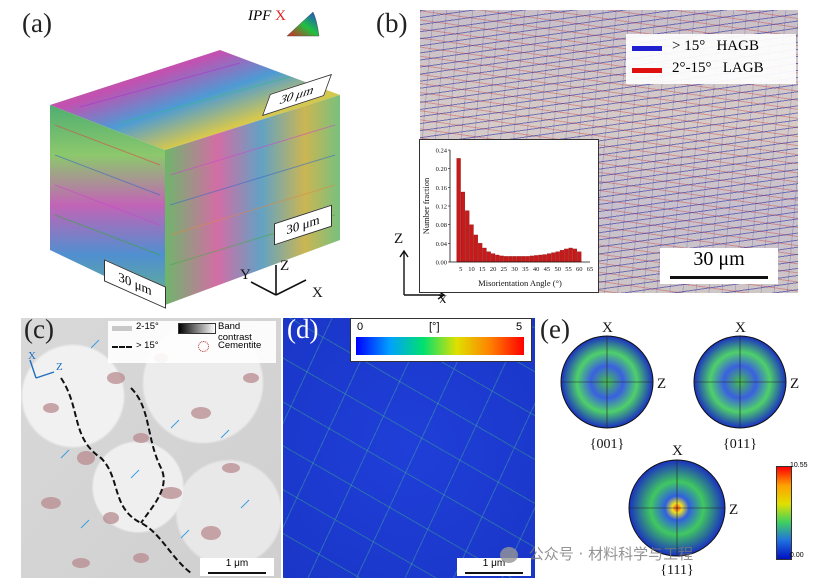 The image size is (813, 585). I want to click on ipf-prefix: IPF, so click(260, 16).